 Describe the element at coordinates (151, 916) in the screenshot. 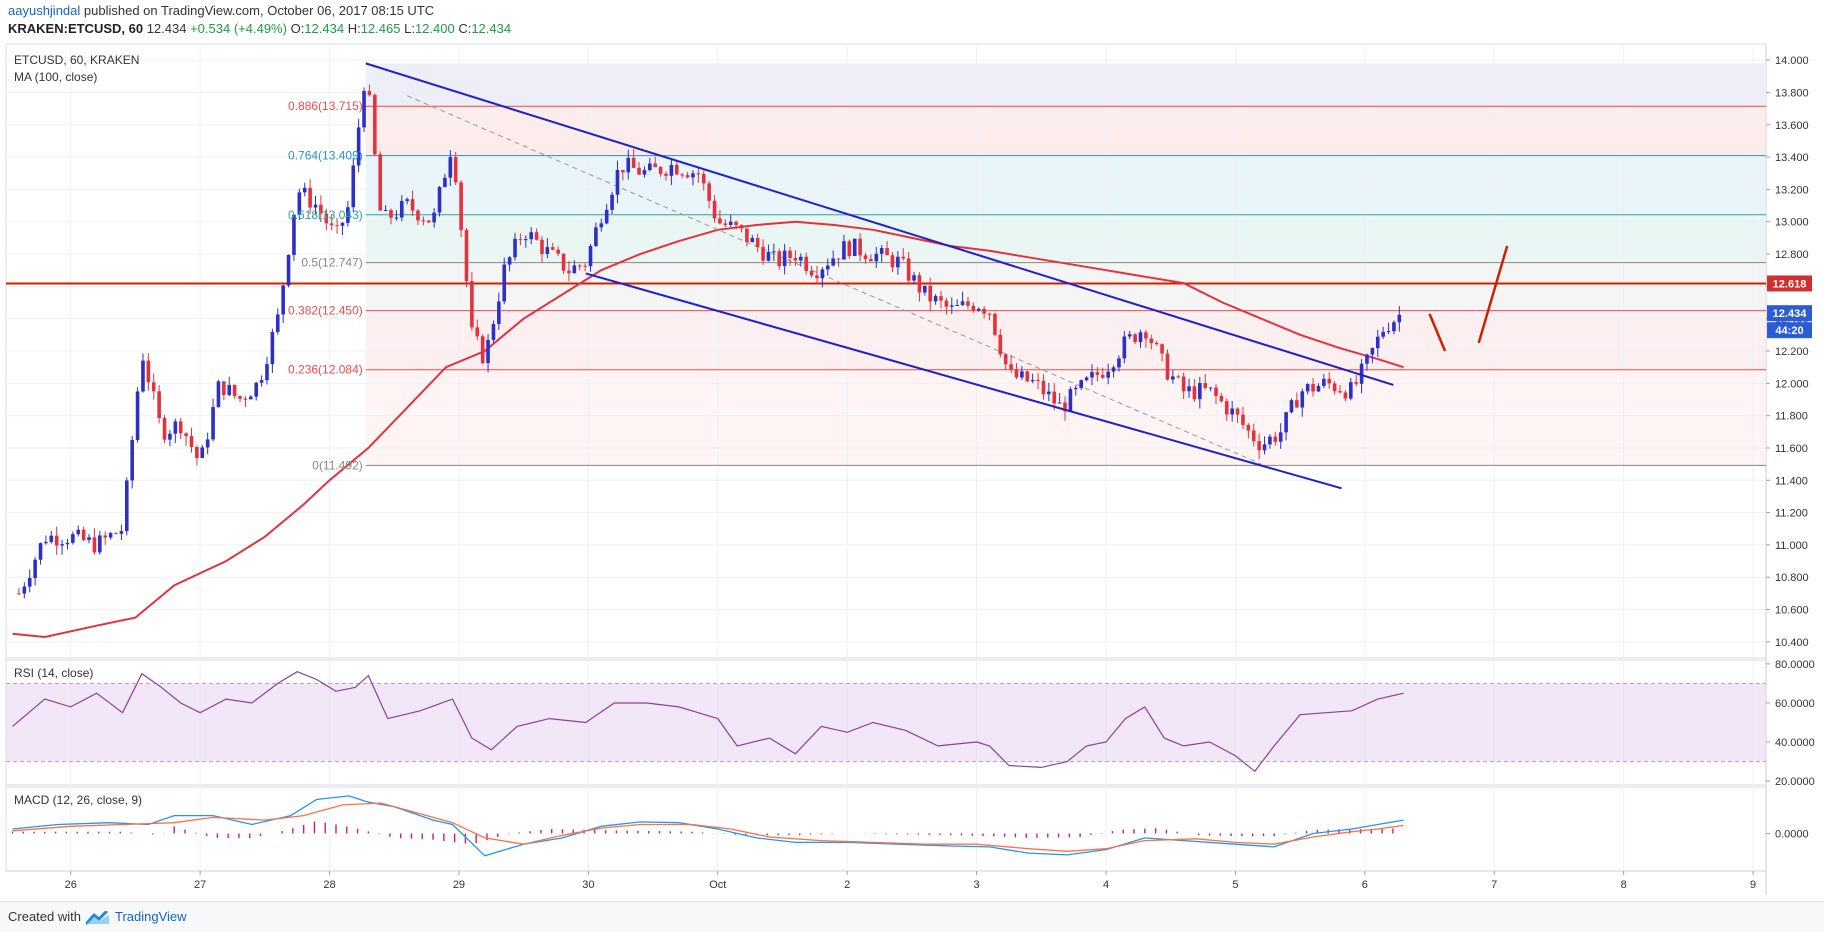

I see `tradingview-link: TradingView` at that location.